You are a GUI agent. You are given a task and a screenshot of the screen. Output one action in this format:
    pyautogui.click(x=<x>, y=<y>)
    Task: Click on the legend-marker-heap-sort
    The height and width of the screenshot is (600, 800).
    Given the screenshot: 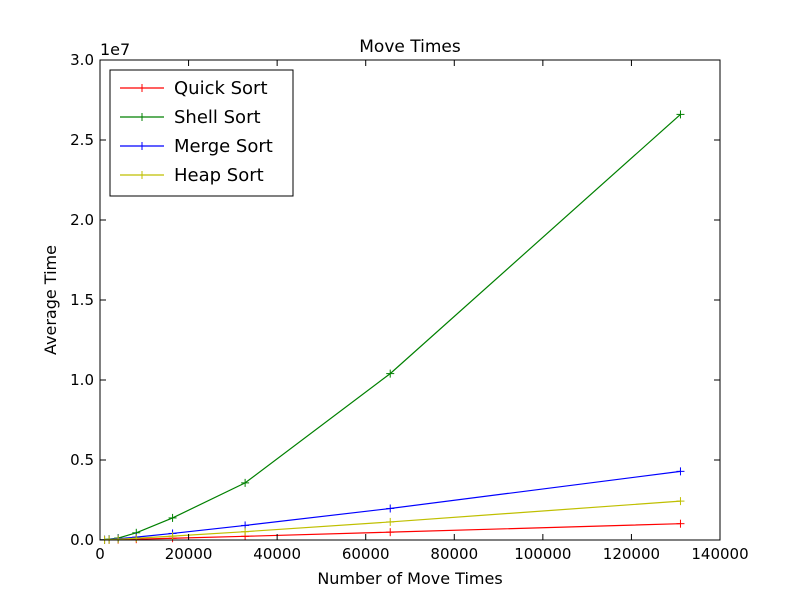 What is the action you would take?
    pyautogui.click(x=142, y=175)
    